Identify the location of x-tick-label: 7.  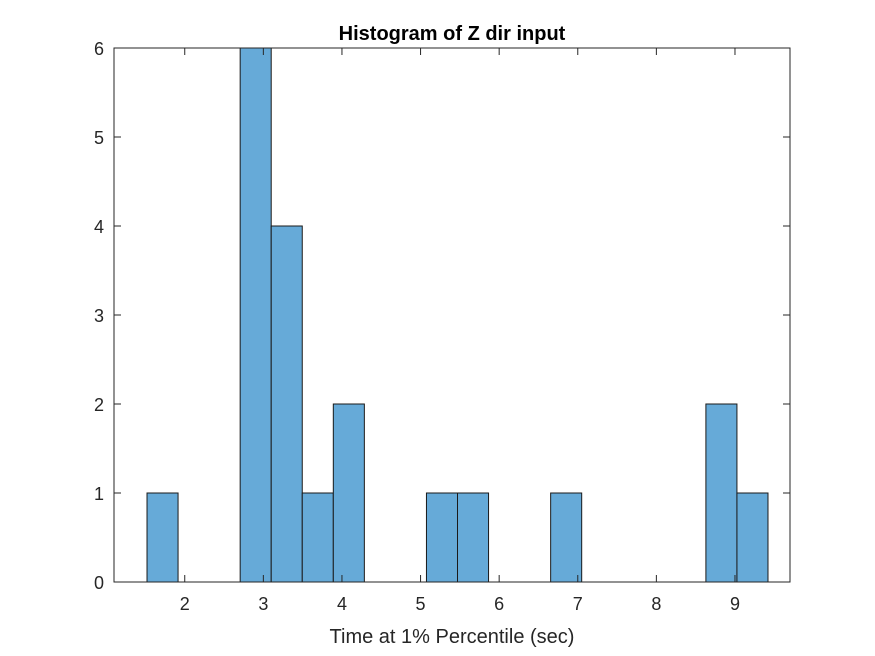
(578, 604).